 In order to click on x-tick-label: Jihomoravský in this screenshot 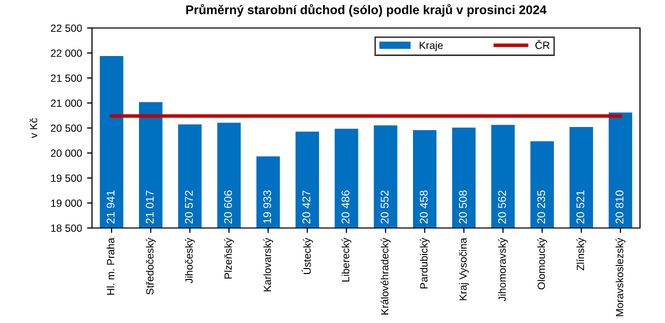, I will do `click(503, 270)`.